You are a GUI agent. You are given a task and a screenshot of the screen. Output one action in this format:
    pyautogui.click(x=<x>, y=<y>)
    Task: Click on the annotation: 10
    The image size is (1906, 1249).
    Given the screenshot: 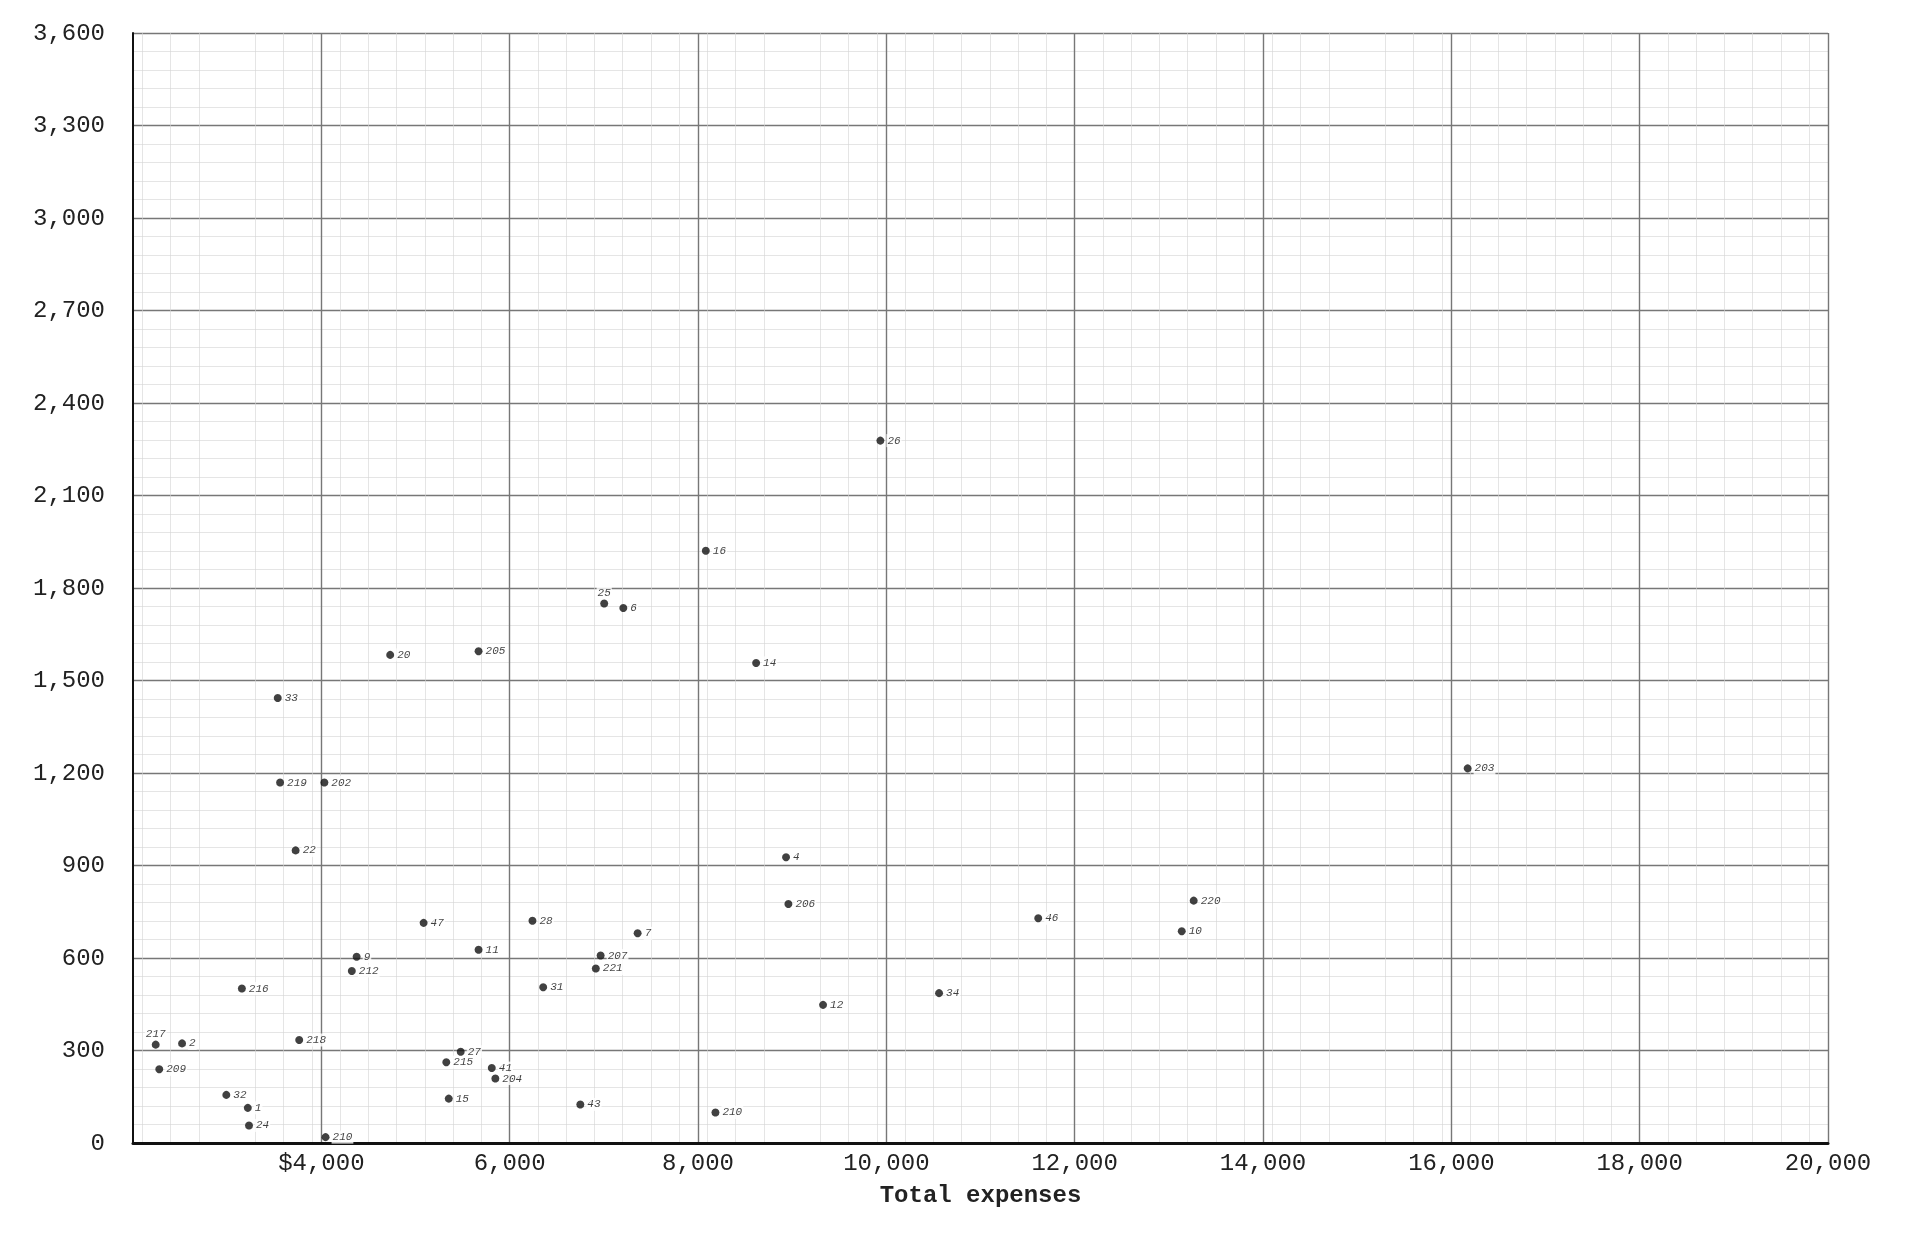 What is the action you would take?
    pyautogui.click(x=1195, y=931)
    